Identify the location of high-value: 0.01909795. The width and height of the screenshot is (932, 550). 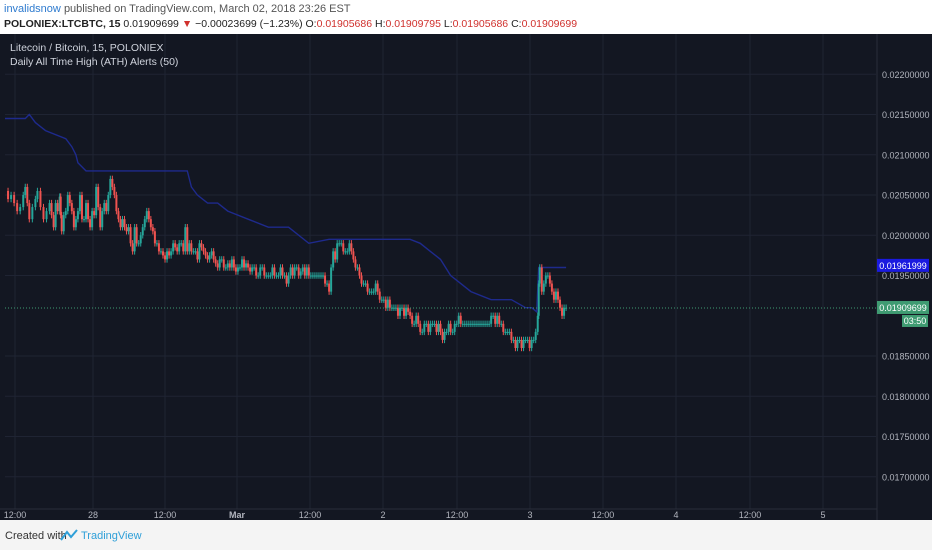
(413, 24).